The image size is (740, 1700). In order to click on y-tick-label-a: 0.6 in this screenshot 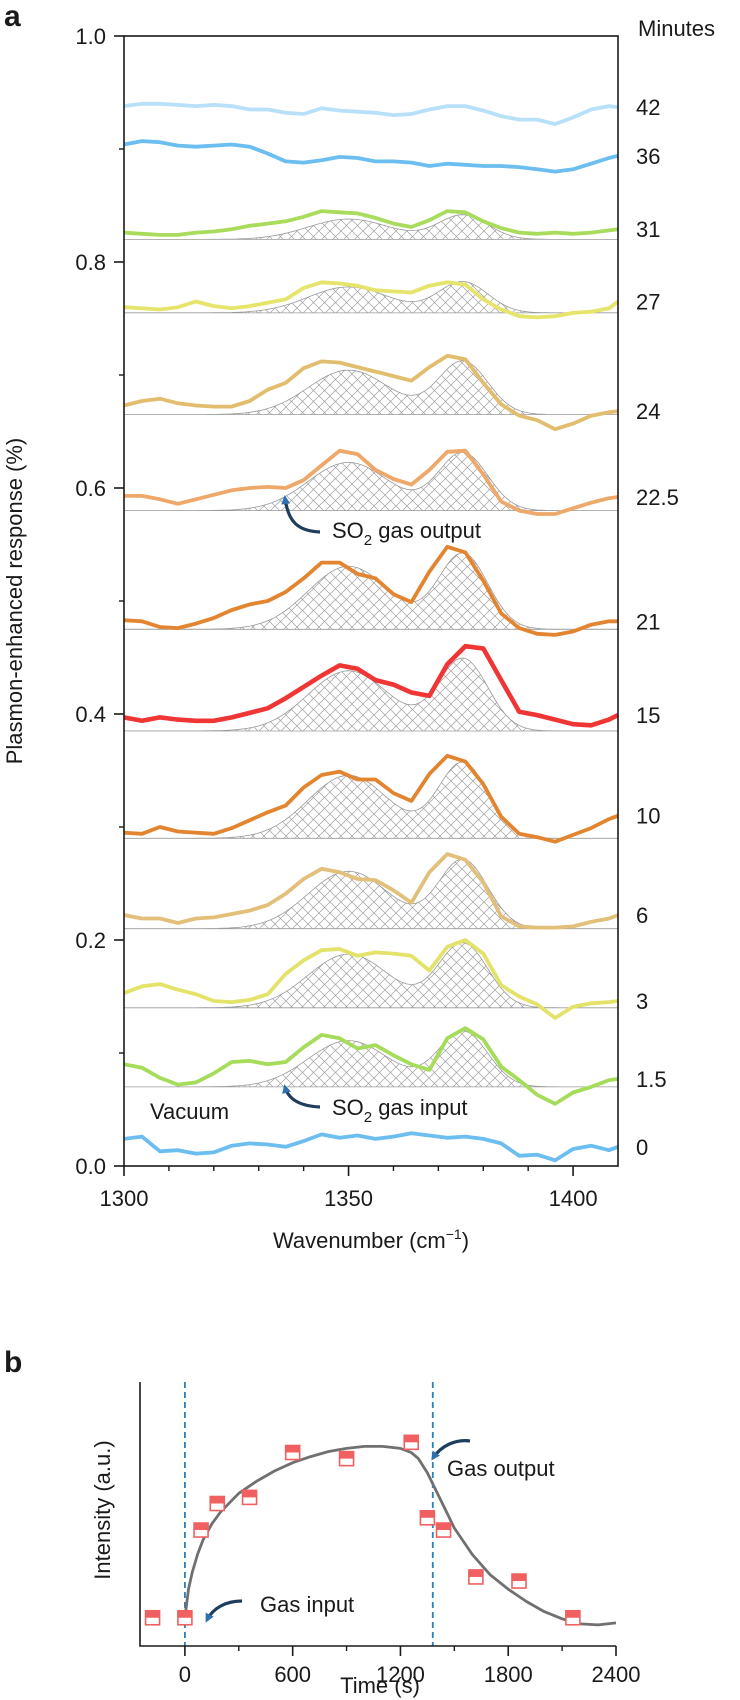, I will do `click(90, 488)`.